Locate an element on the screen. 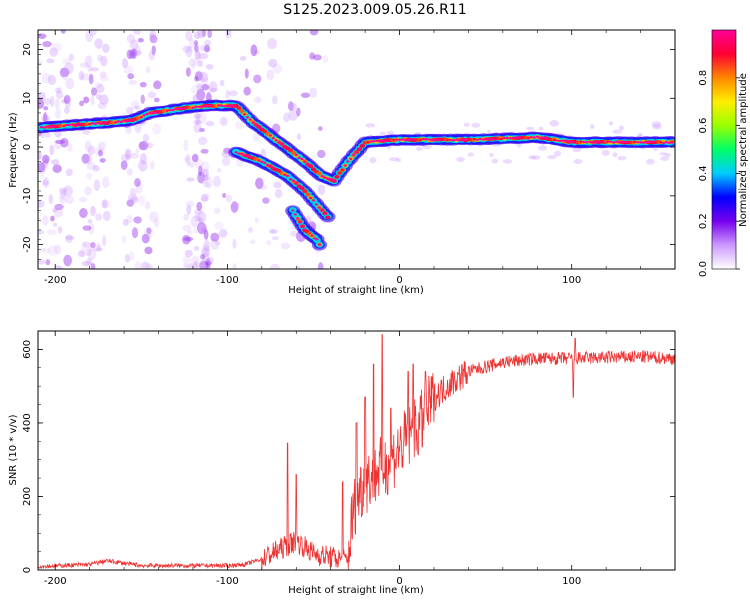 The image size is (750, 600). snr-x-tick-label: -100 is located at coordinates (227, 581).